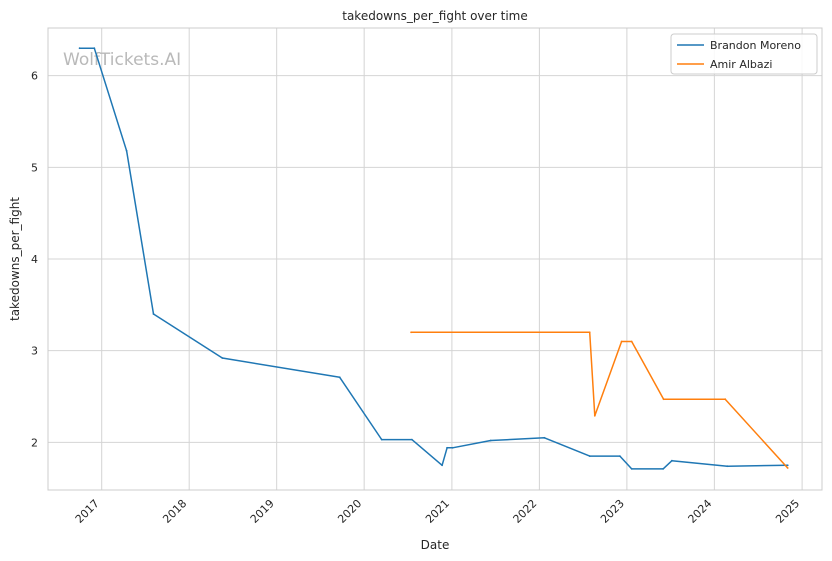 This screenshot has width=832, height=561. Describe the element at coordinates (87, 511) in the screenshot. I see `x-tick-label: 2017` at that location.